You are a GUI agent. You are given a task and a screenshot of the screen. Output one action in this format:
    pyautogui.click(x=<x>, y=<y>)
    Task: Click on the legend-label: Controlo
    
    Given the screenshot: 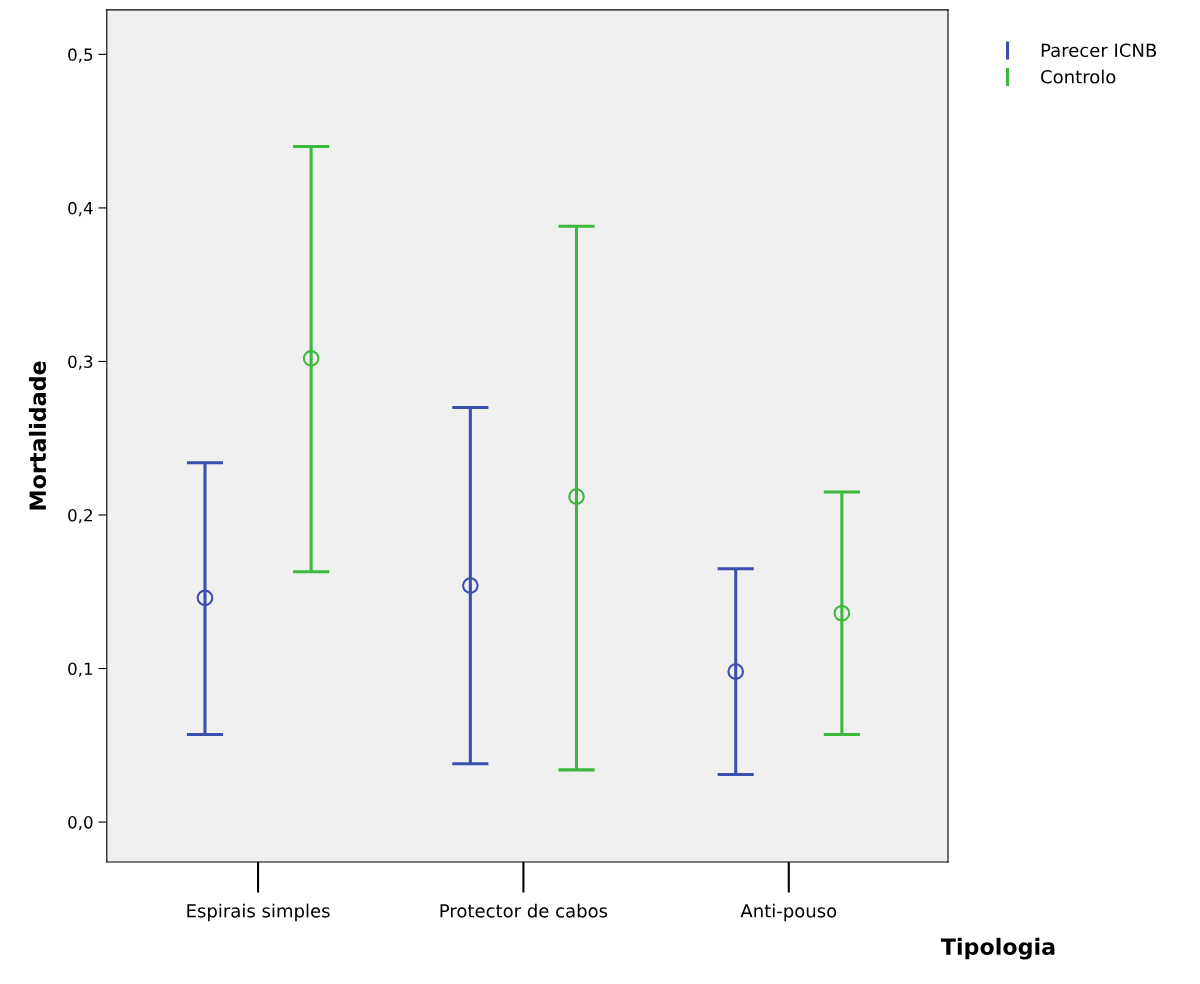 What is the action you would take?
    pyautogui.click(x=1078, y=76)
    